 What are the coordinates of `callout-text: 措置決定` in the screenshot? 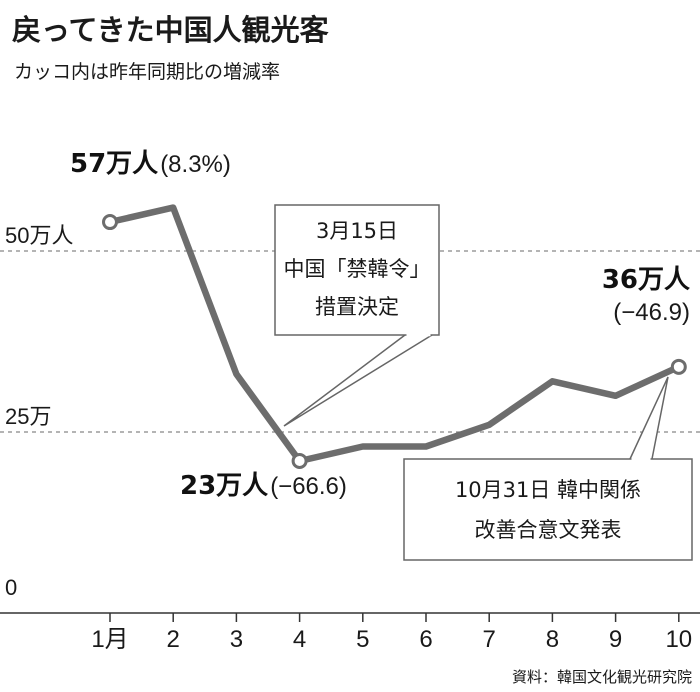 It's located at (357, 307).